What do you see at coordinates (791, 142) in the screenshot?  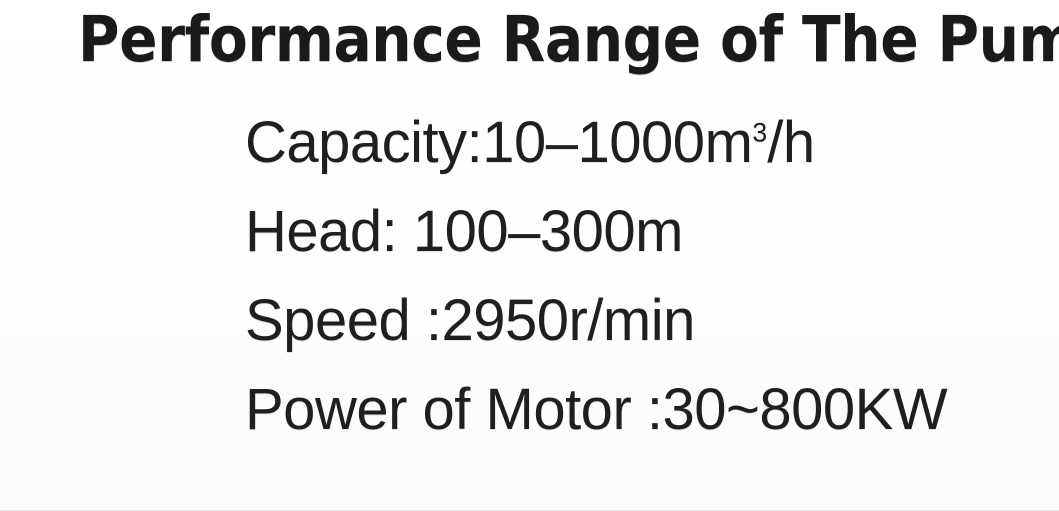 I see `spec-capacity-suffix: /h` at bounding box center [791, 142].